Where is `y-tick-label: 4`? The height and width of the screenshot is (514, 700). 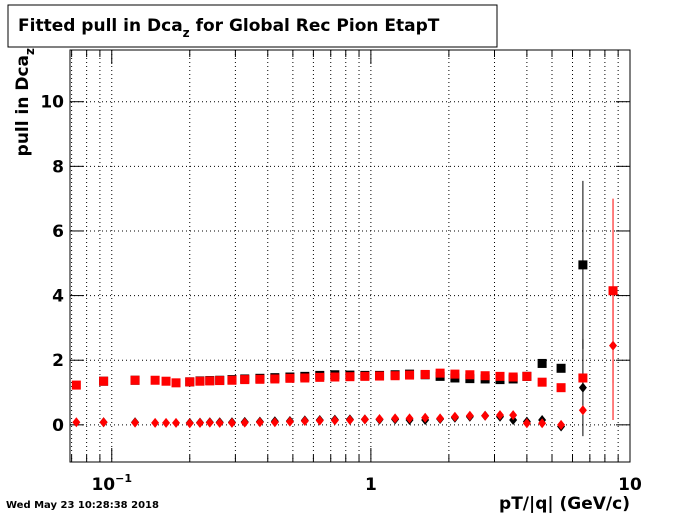
y-tick-label: 4 is located at coordinates (58, 297).